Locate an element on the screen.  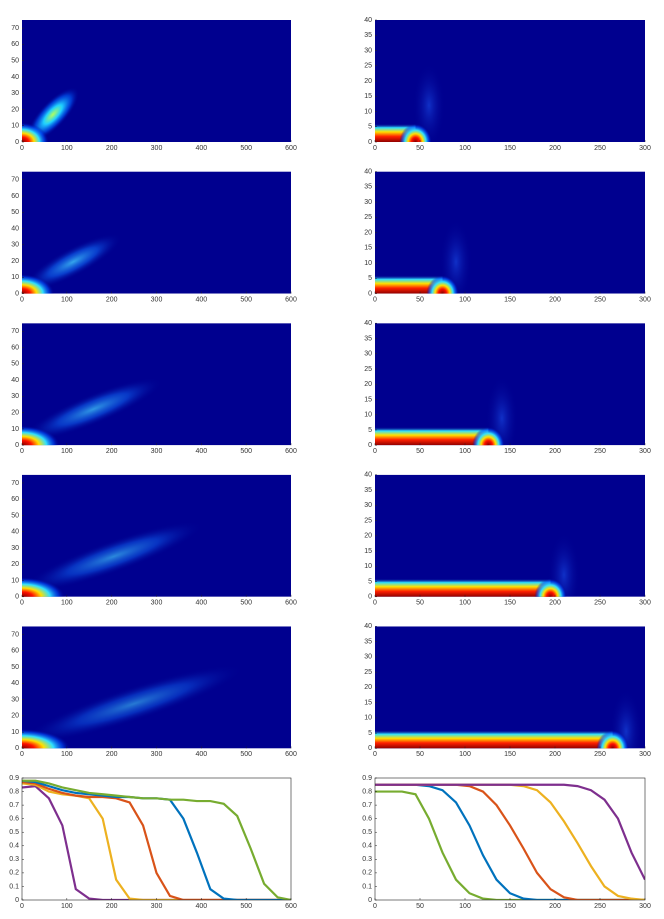
y-tick-label: 0.5 is located at coordinates (14, 832).